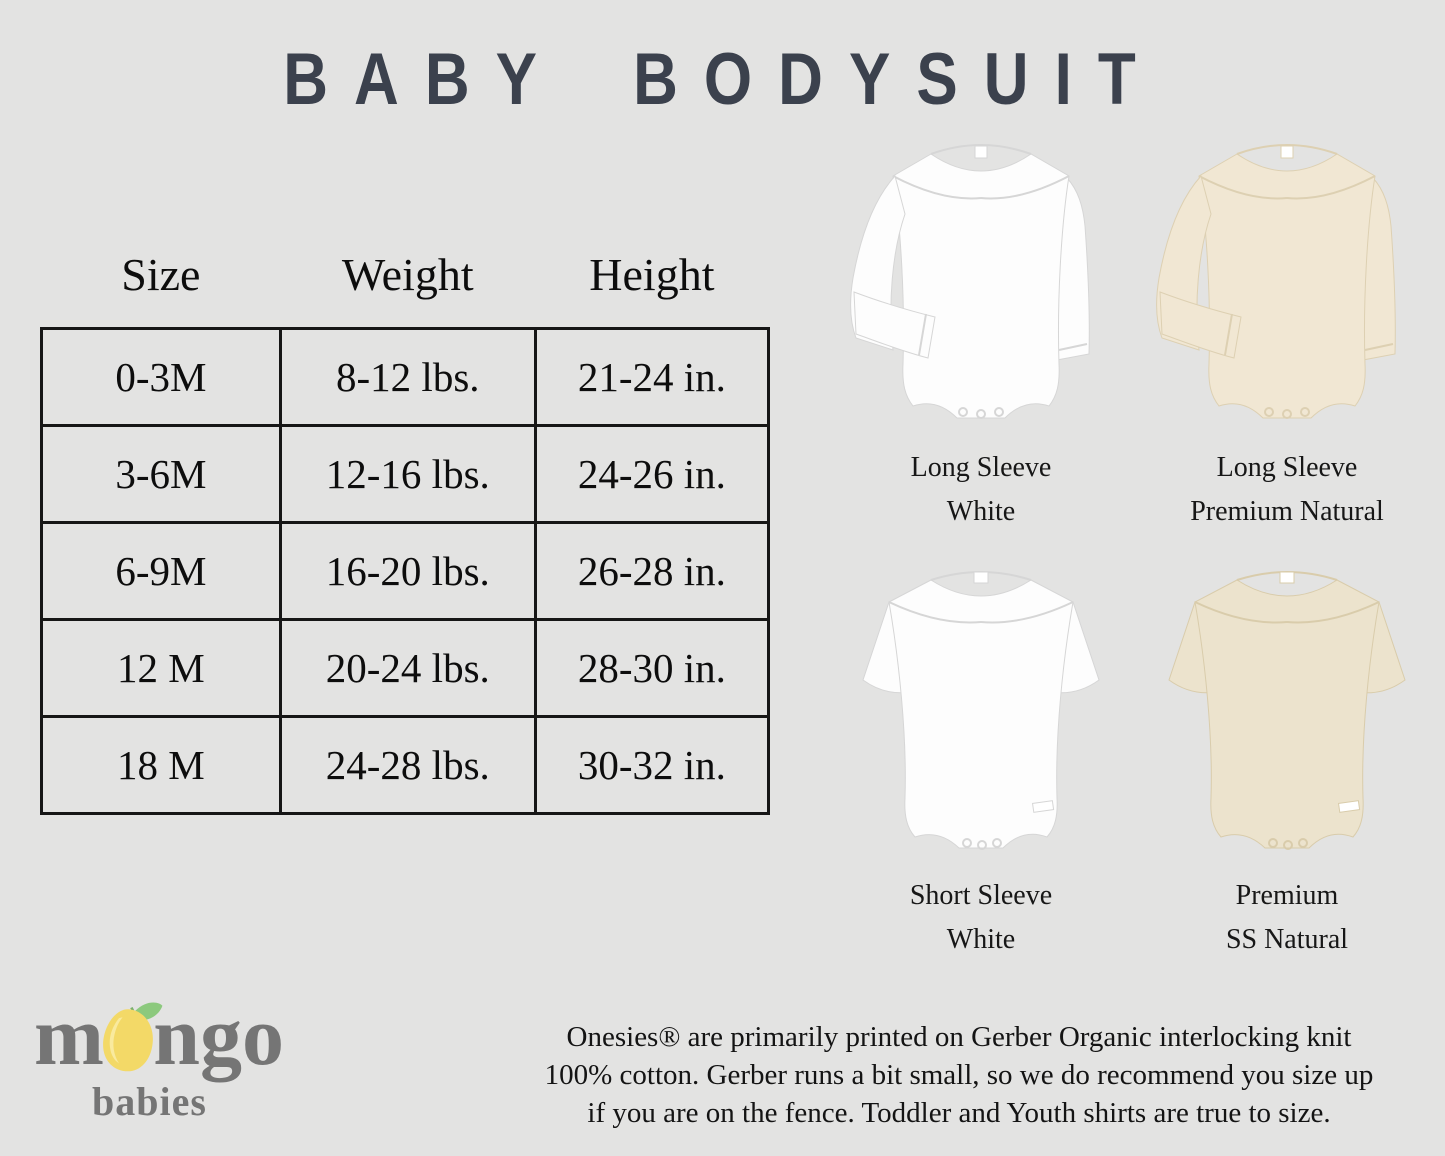  I want to click on table-row: 0-3M 8-12 lbs. 21-24 in., so click(405, 377).